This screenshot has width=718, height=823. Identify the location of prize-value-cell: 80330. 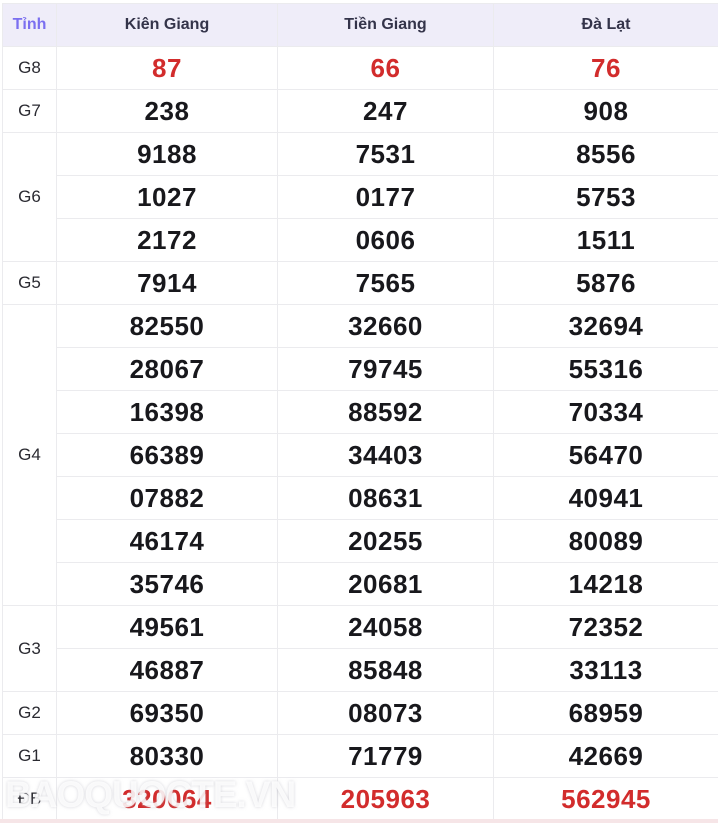
(167, 756).